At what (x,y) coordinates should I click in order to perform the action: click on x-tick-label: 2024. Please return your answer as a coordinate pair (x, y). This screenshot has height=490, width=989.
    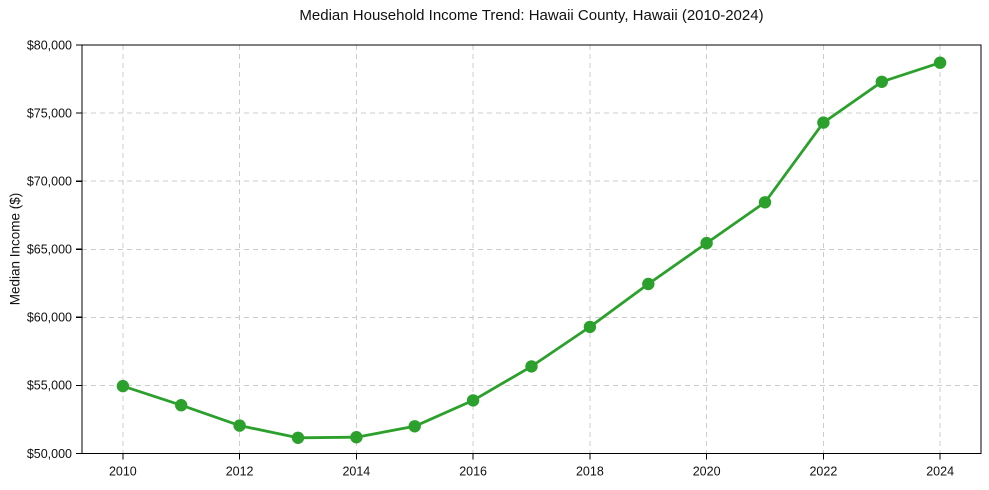
    Looking at the image, I should click on (940, 472).